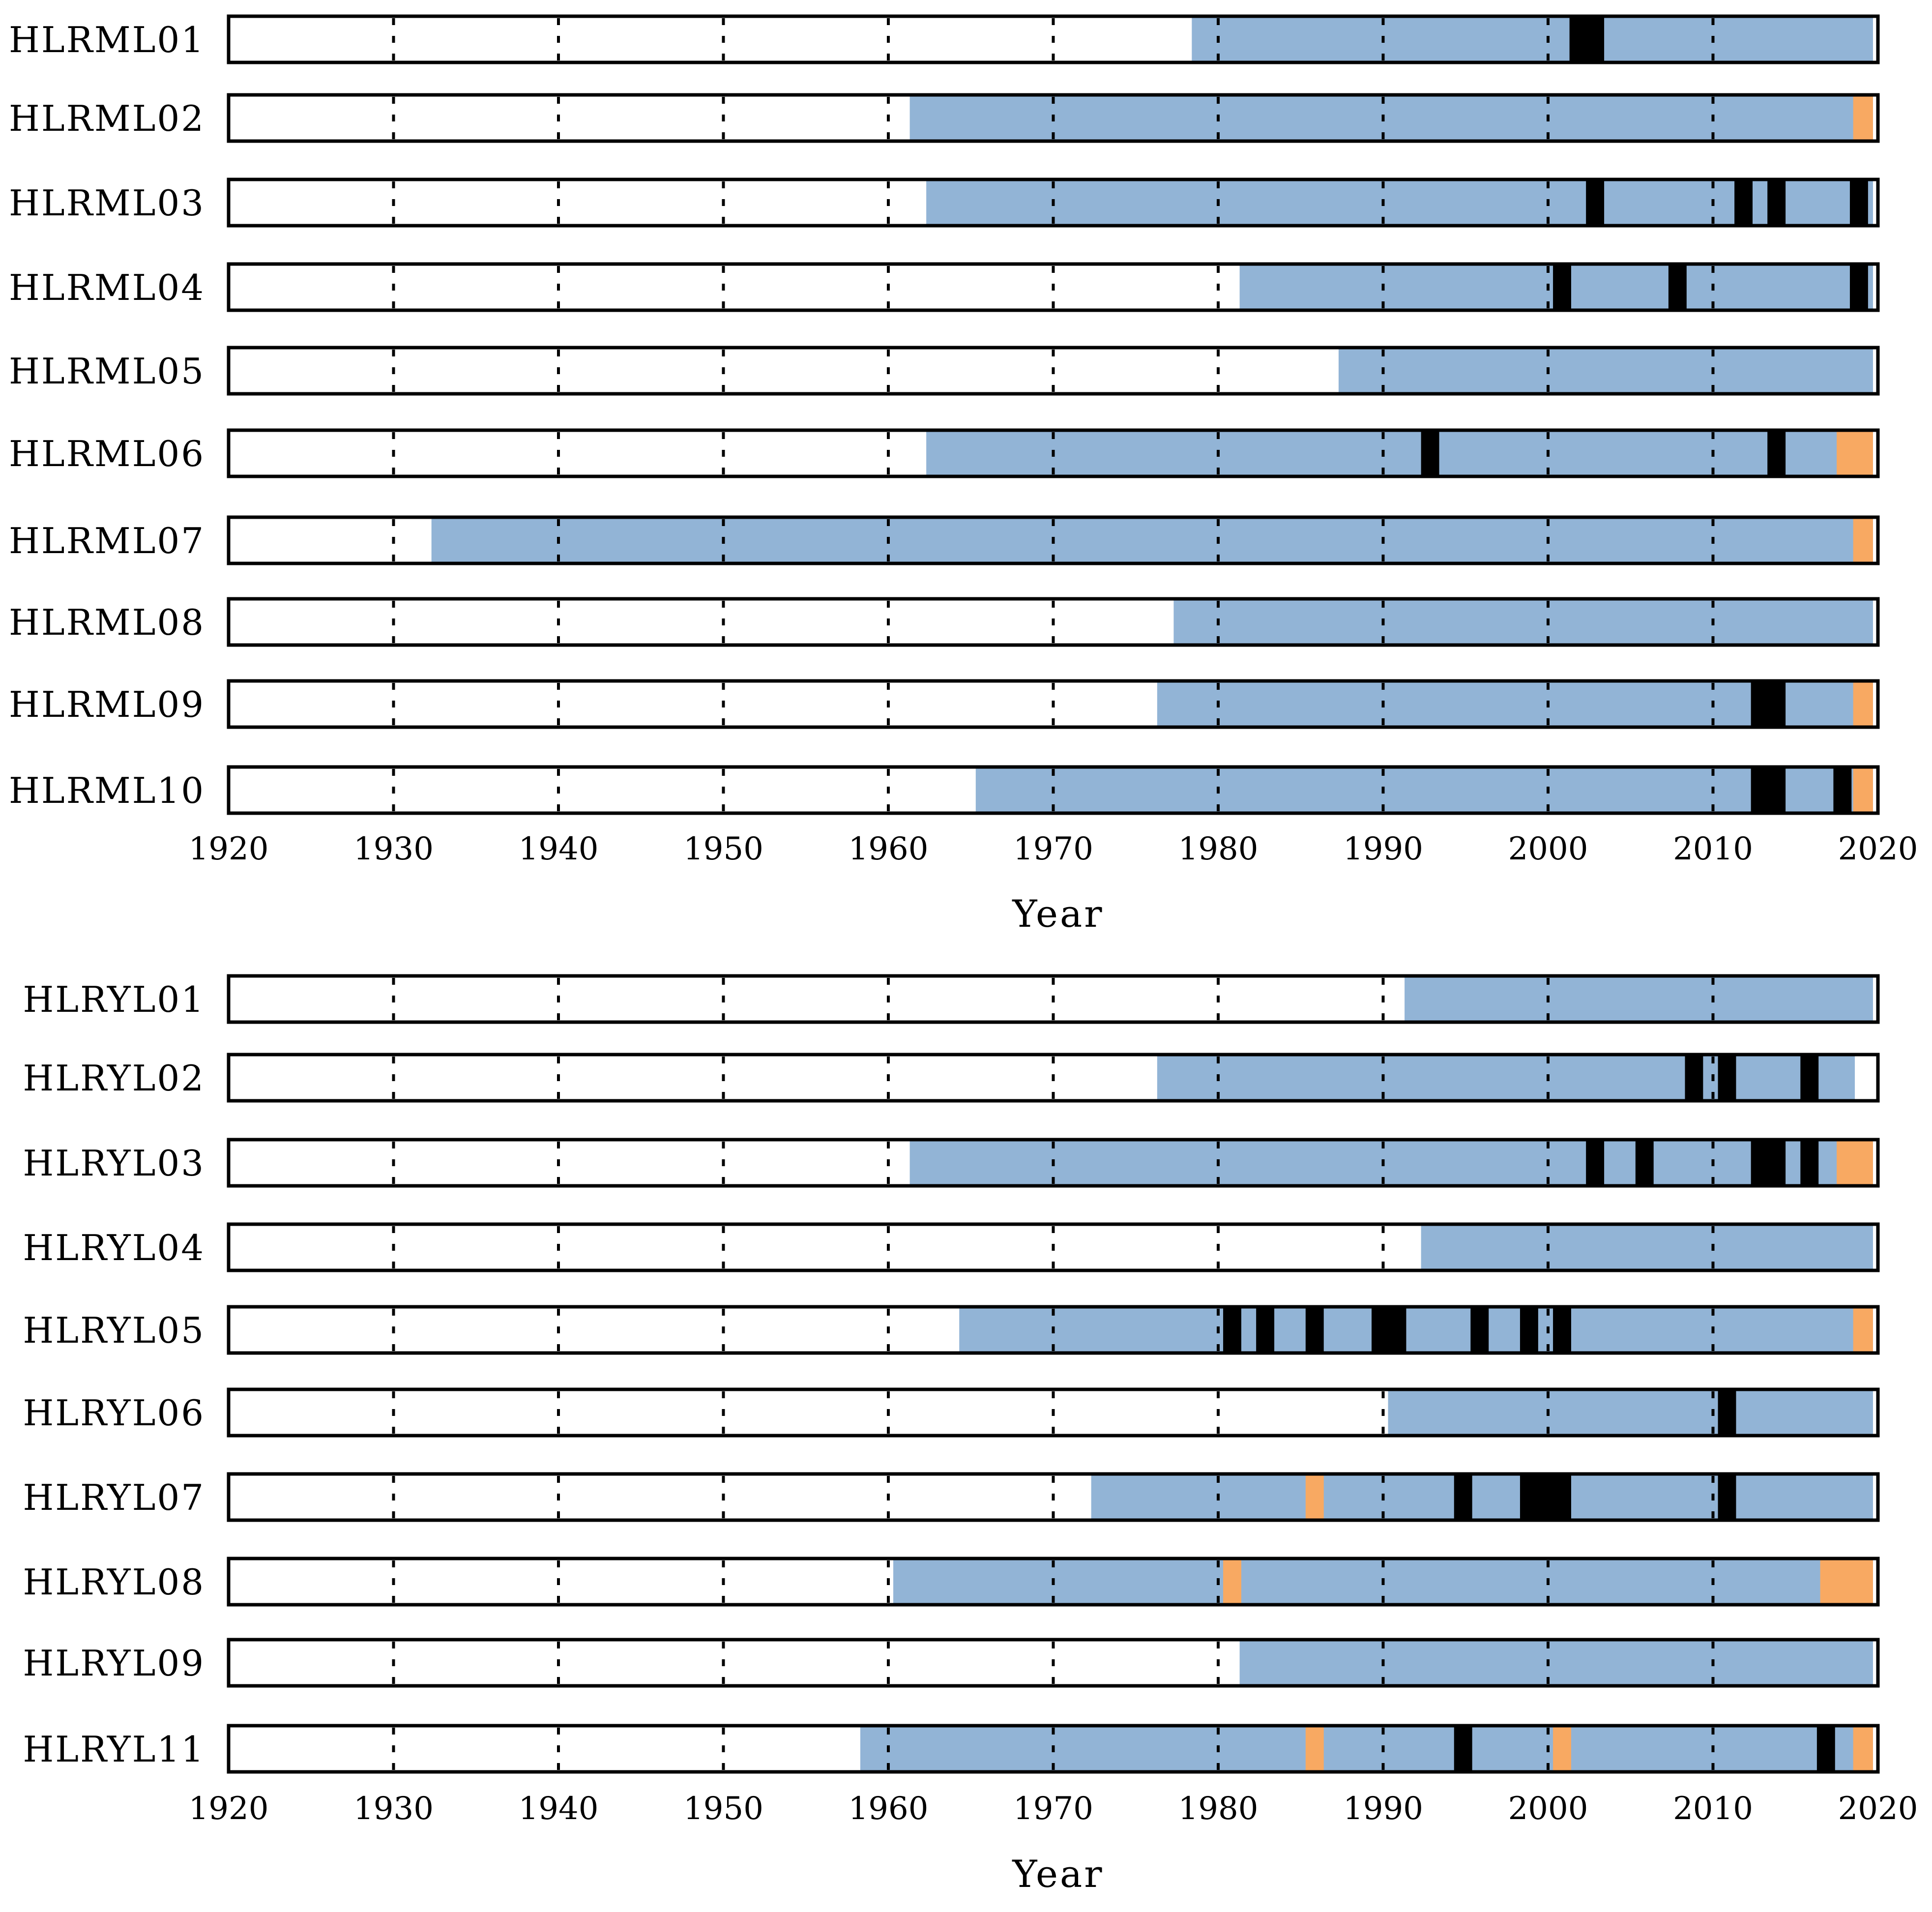 This screenshot has height=1912, width=1932. Describe the element at coordinates (107, 287) in the screenshot. I see `row-label: HLRML04` at that location.